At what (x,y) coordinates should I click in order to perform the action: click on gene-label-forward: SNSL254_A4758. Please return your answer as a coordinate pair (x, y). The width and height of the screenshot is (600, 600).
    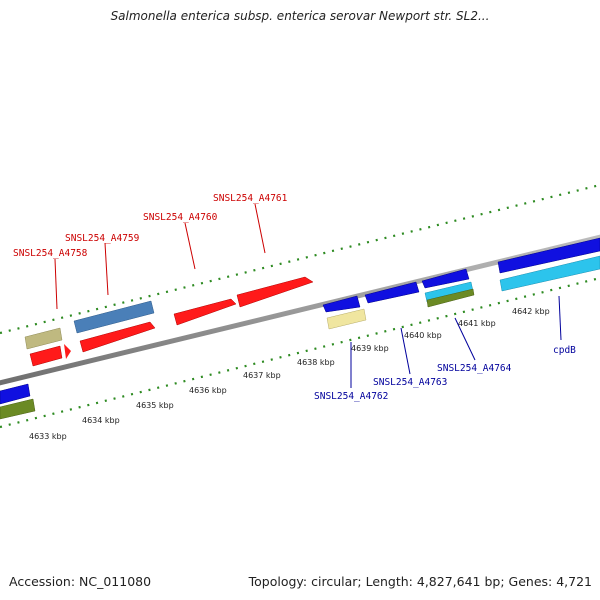
    Looking at the image, I should click on (50, 253).